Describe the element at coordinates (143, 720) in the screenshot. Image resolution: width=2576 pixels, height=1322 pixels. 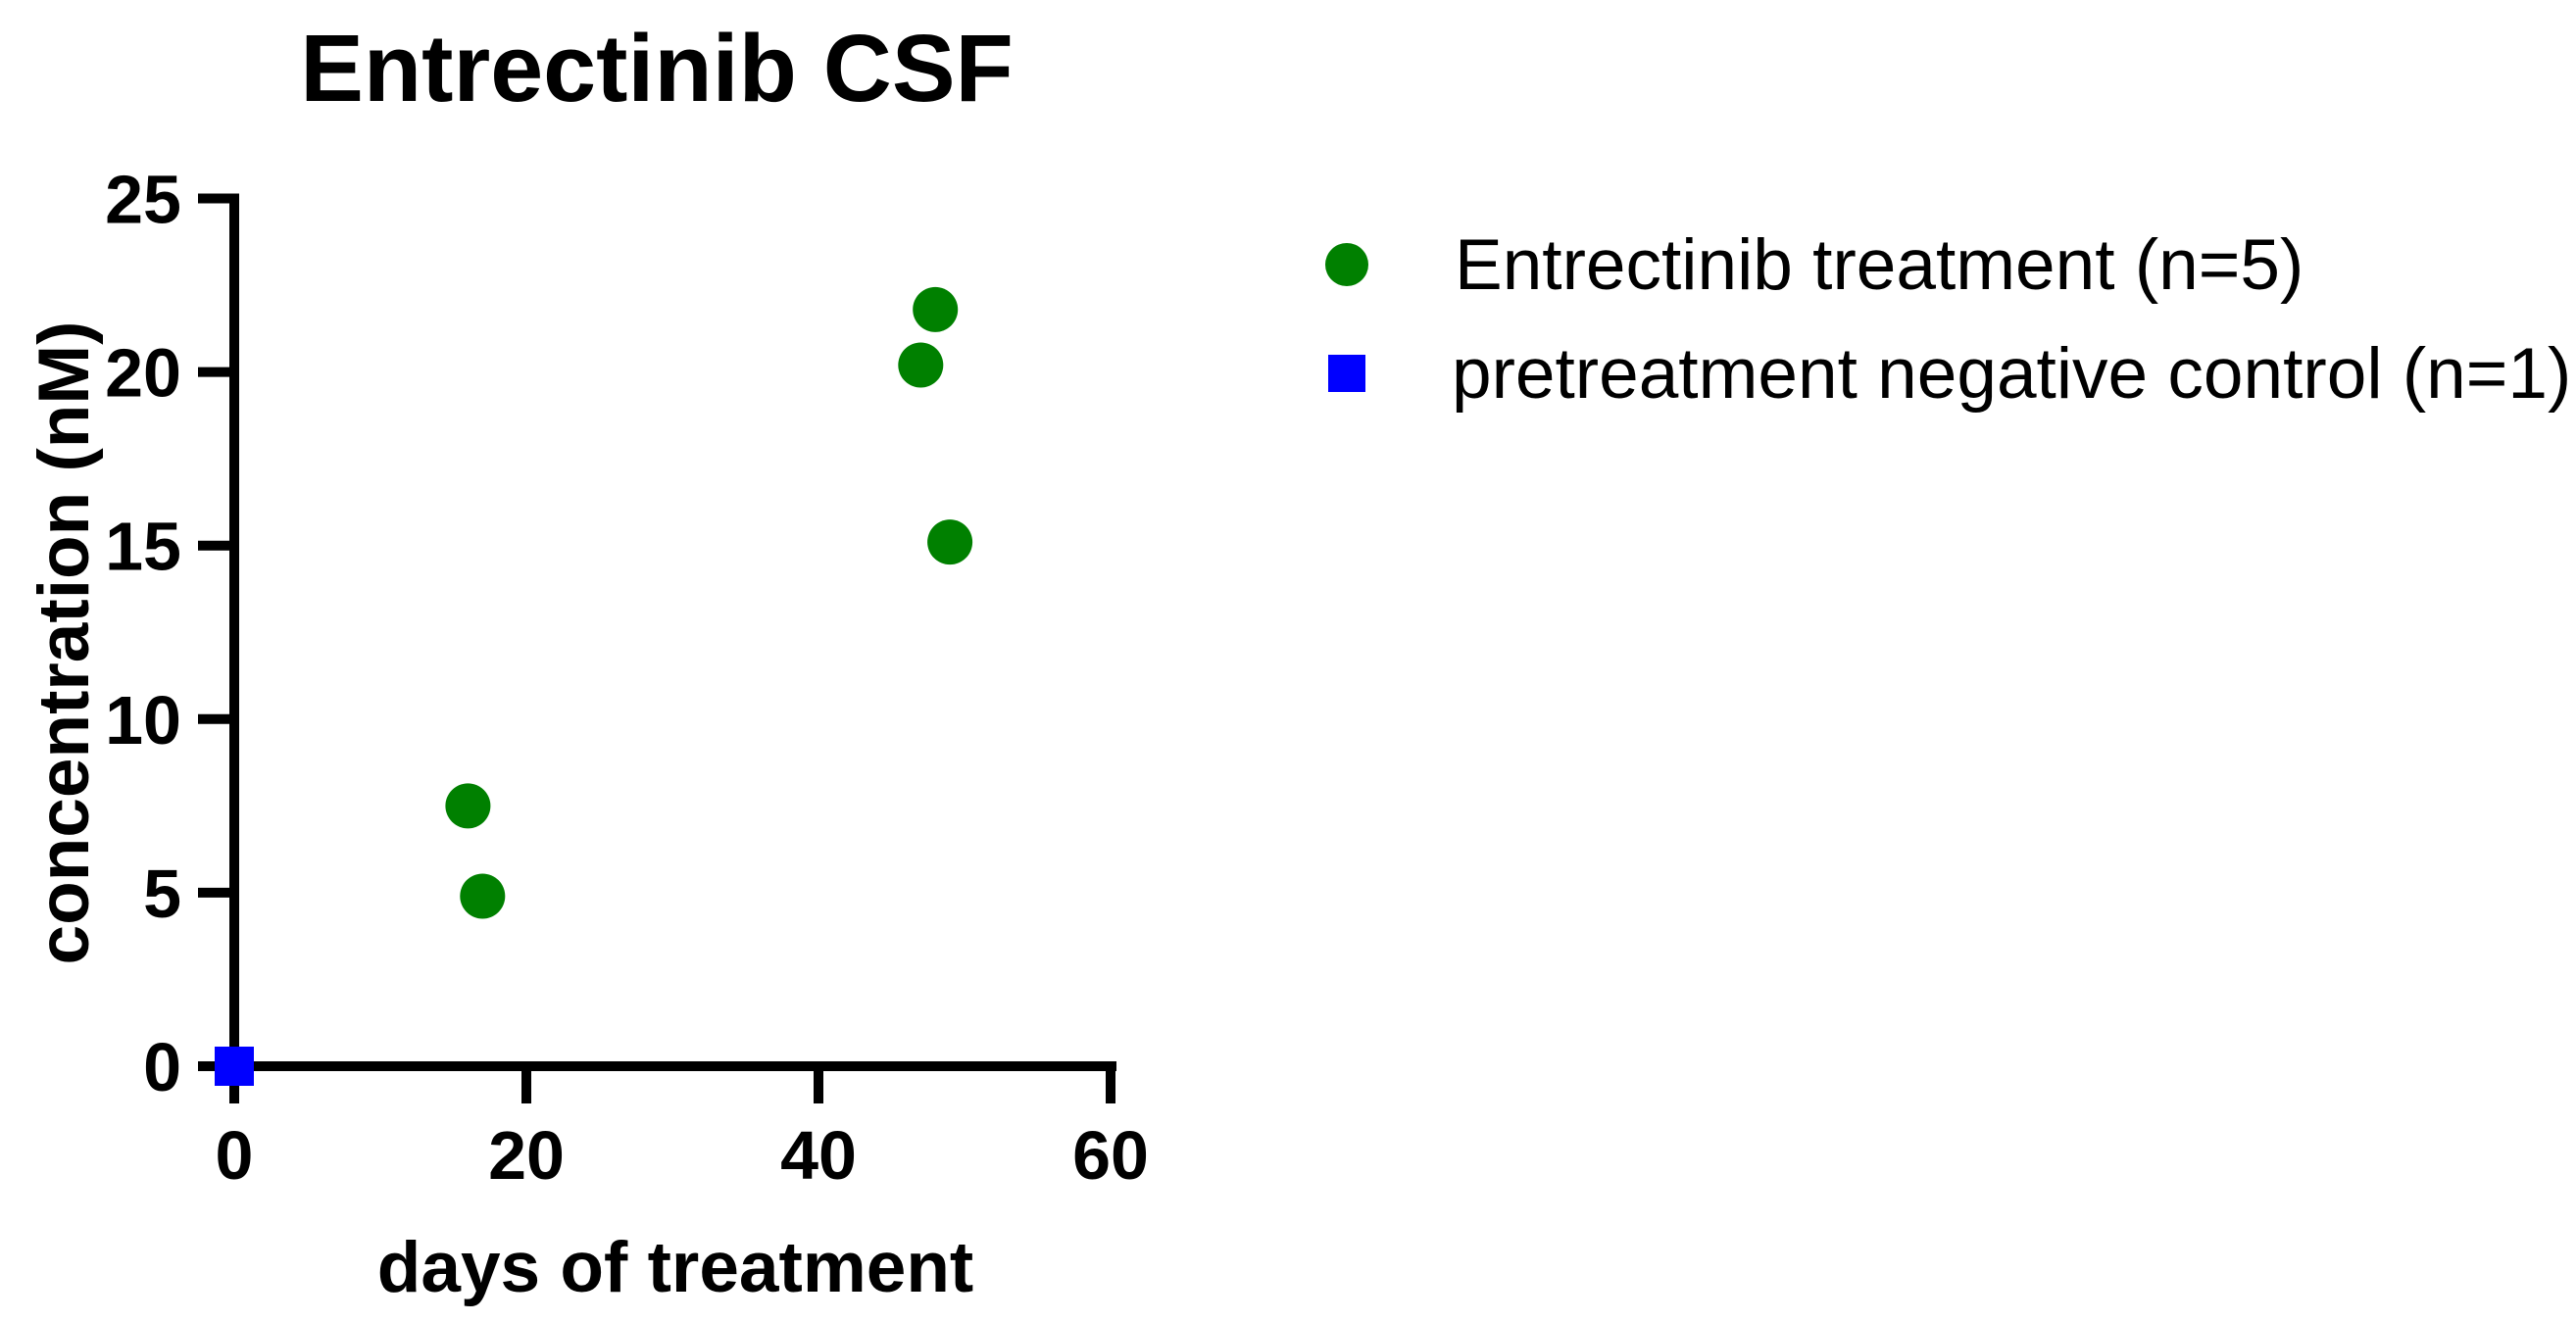
I see `y-tick-label: 10` at that location.